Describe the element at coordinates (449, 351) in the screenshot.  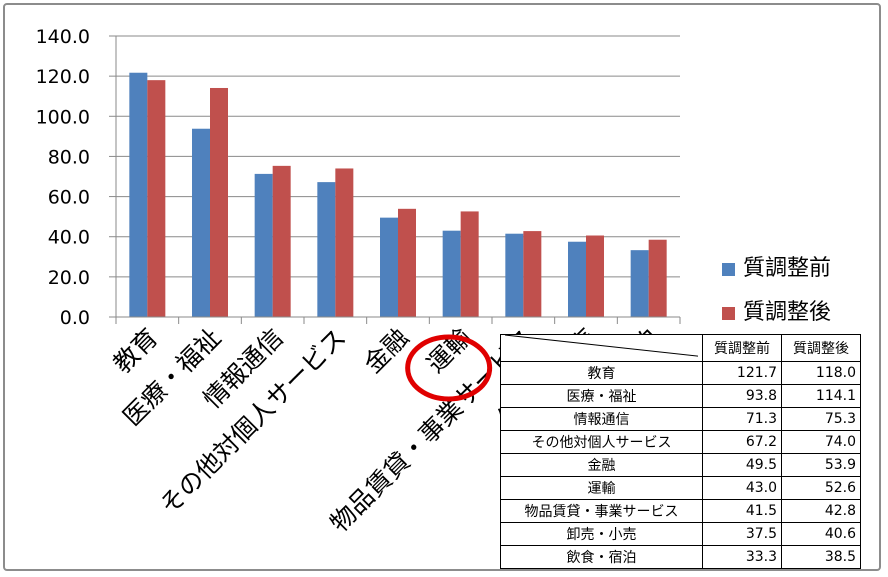
I see `x-tick-label: 運輸` at that location.